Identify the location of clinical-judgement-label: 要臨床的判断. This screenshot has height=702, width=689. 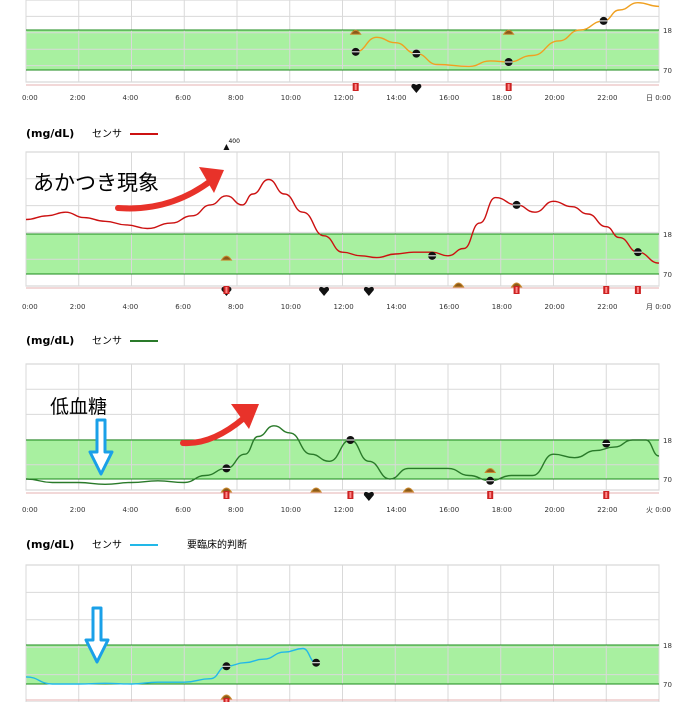
(217, 544).